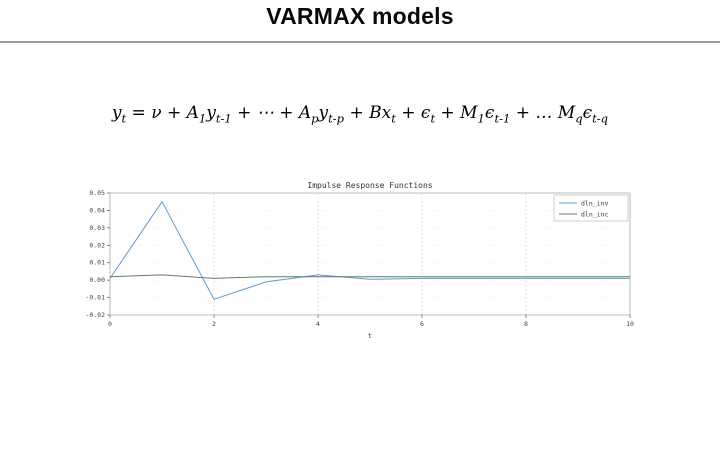 The image size is (720, 450). Describe the element at coordinates (97, 245) in the screenshot. I see `y-tick-label: 0.02` at that location.